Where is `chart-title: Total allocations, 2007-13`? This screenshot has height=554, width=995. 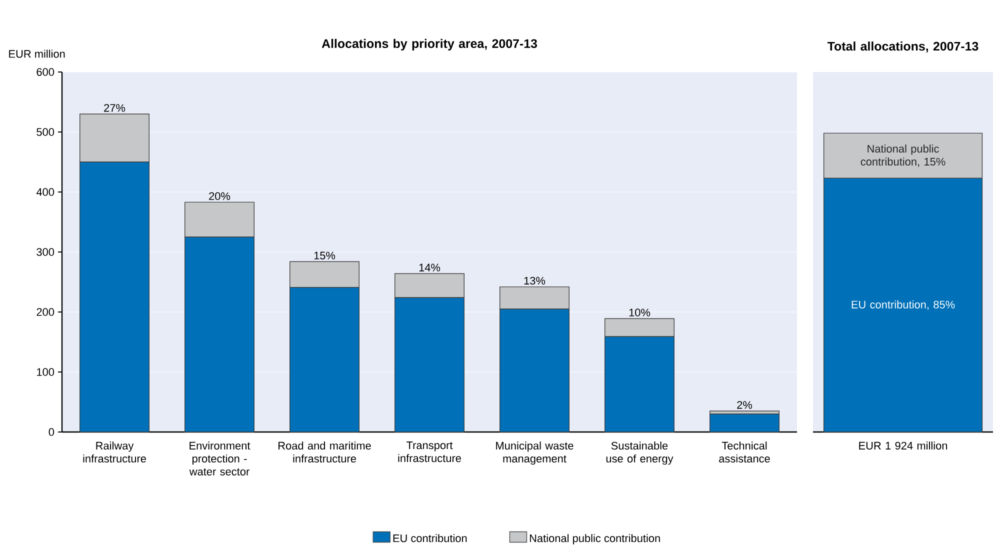
chart-title: Total allocations, 2007-13 is located at coordinates (902, 47).